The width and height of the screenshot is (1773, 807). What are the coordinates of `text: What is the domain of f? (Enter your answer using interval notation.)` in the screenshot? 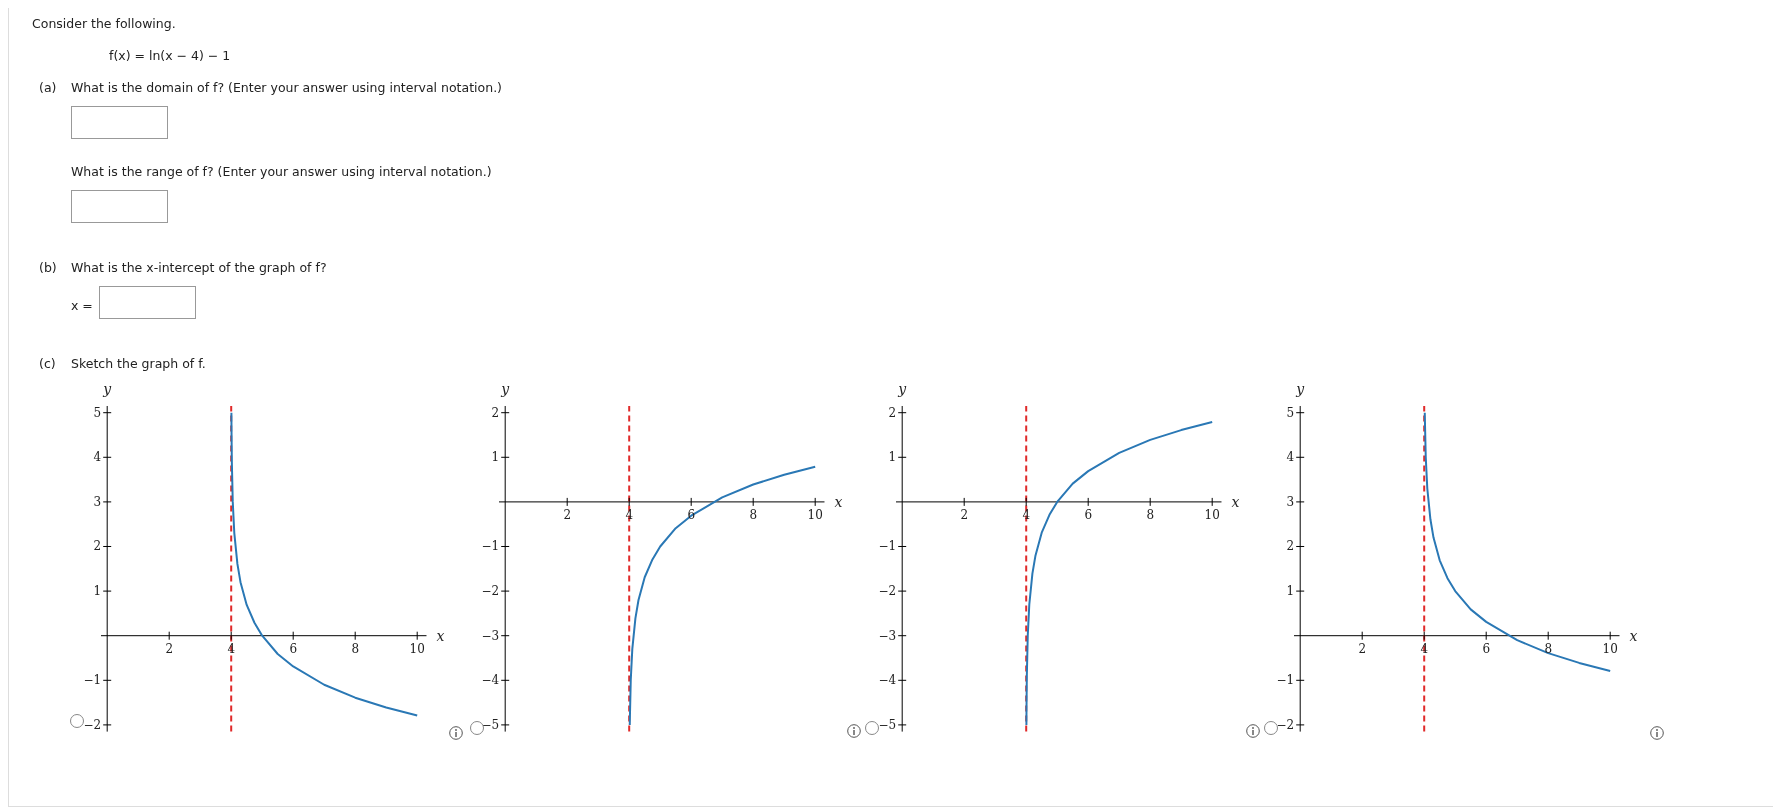 It's located at (286, 87).